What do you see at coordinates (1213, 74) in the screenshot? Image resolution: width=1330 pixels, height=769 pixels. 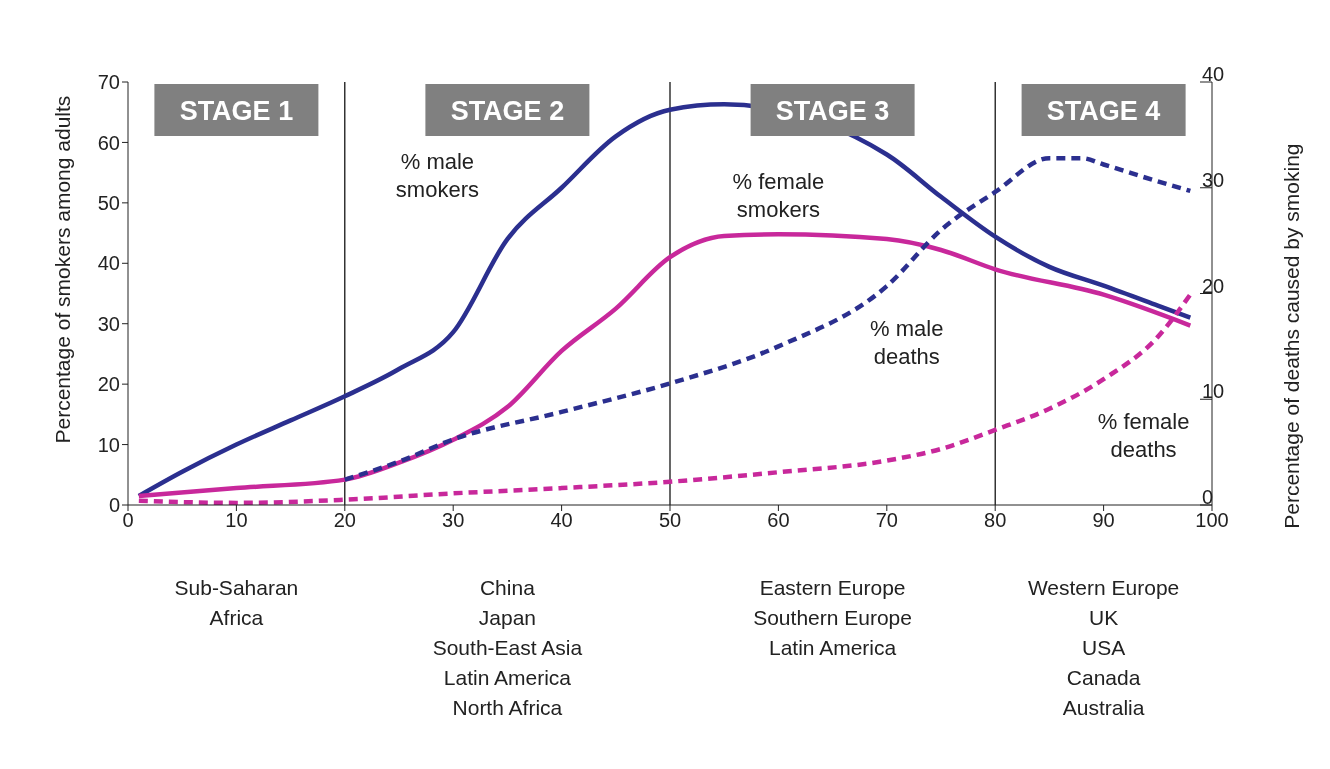 I see `y2-tick-label: 40` at bounding box center [1213, 74].